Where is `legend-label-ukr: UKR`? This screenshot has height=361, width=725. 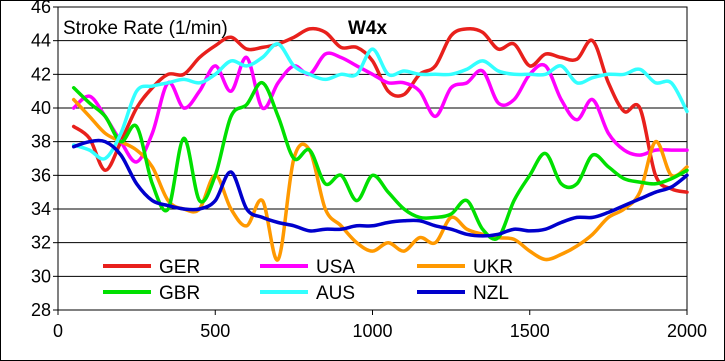
legend-label-ukr: UKR is located at coordinates (493, 267).